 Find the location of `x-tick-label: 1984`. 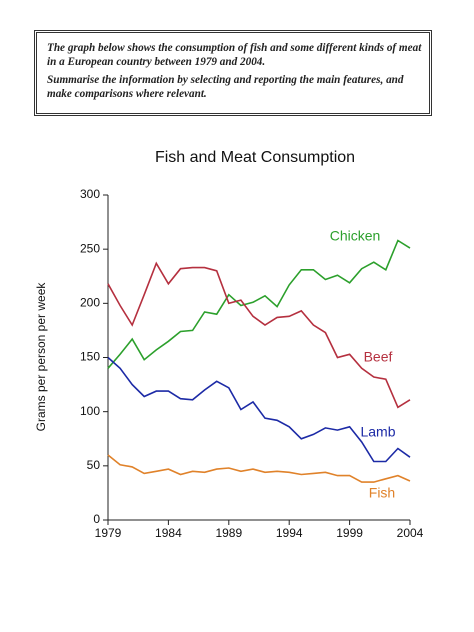

x-tick-label: 1984 is located at coordinates (168, 533).